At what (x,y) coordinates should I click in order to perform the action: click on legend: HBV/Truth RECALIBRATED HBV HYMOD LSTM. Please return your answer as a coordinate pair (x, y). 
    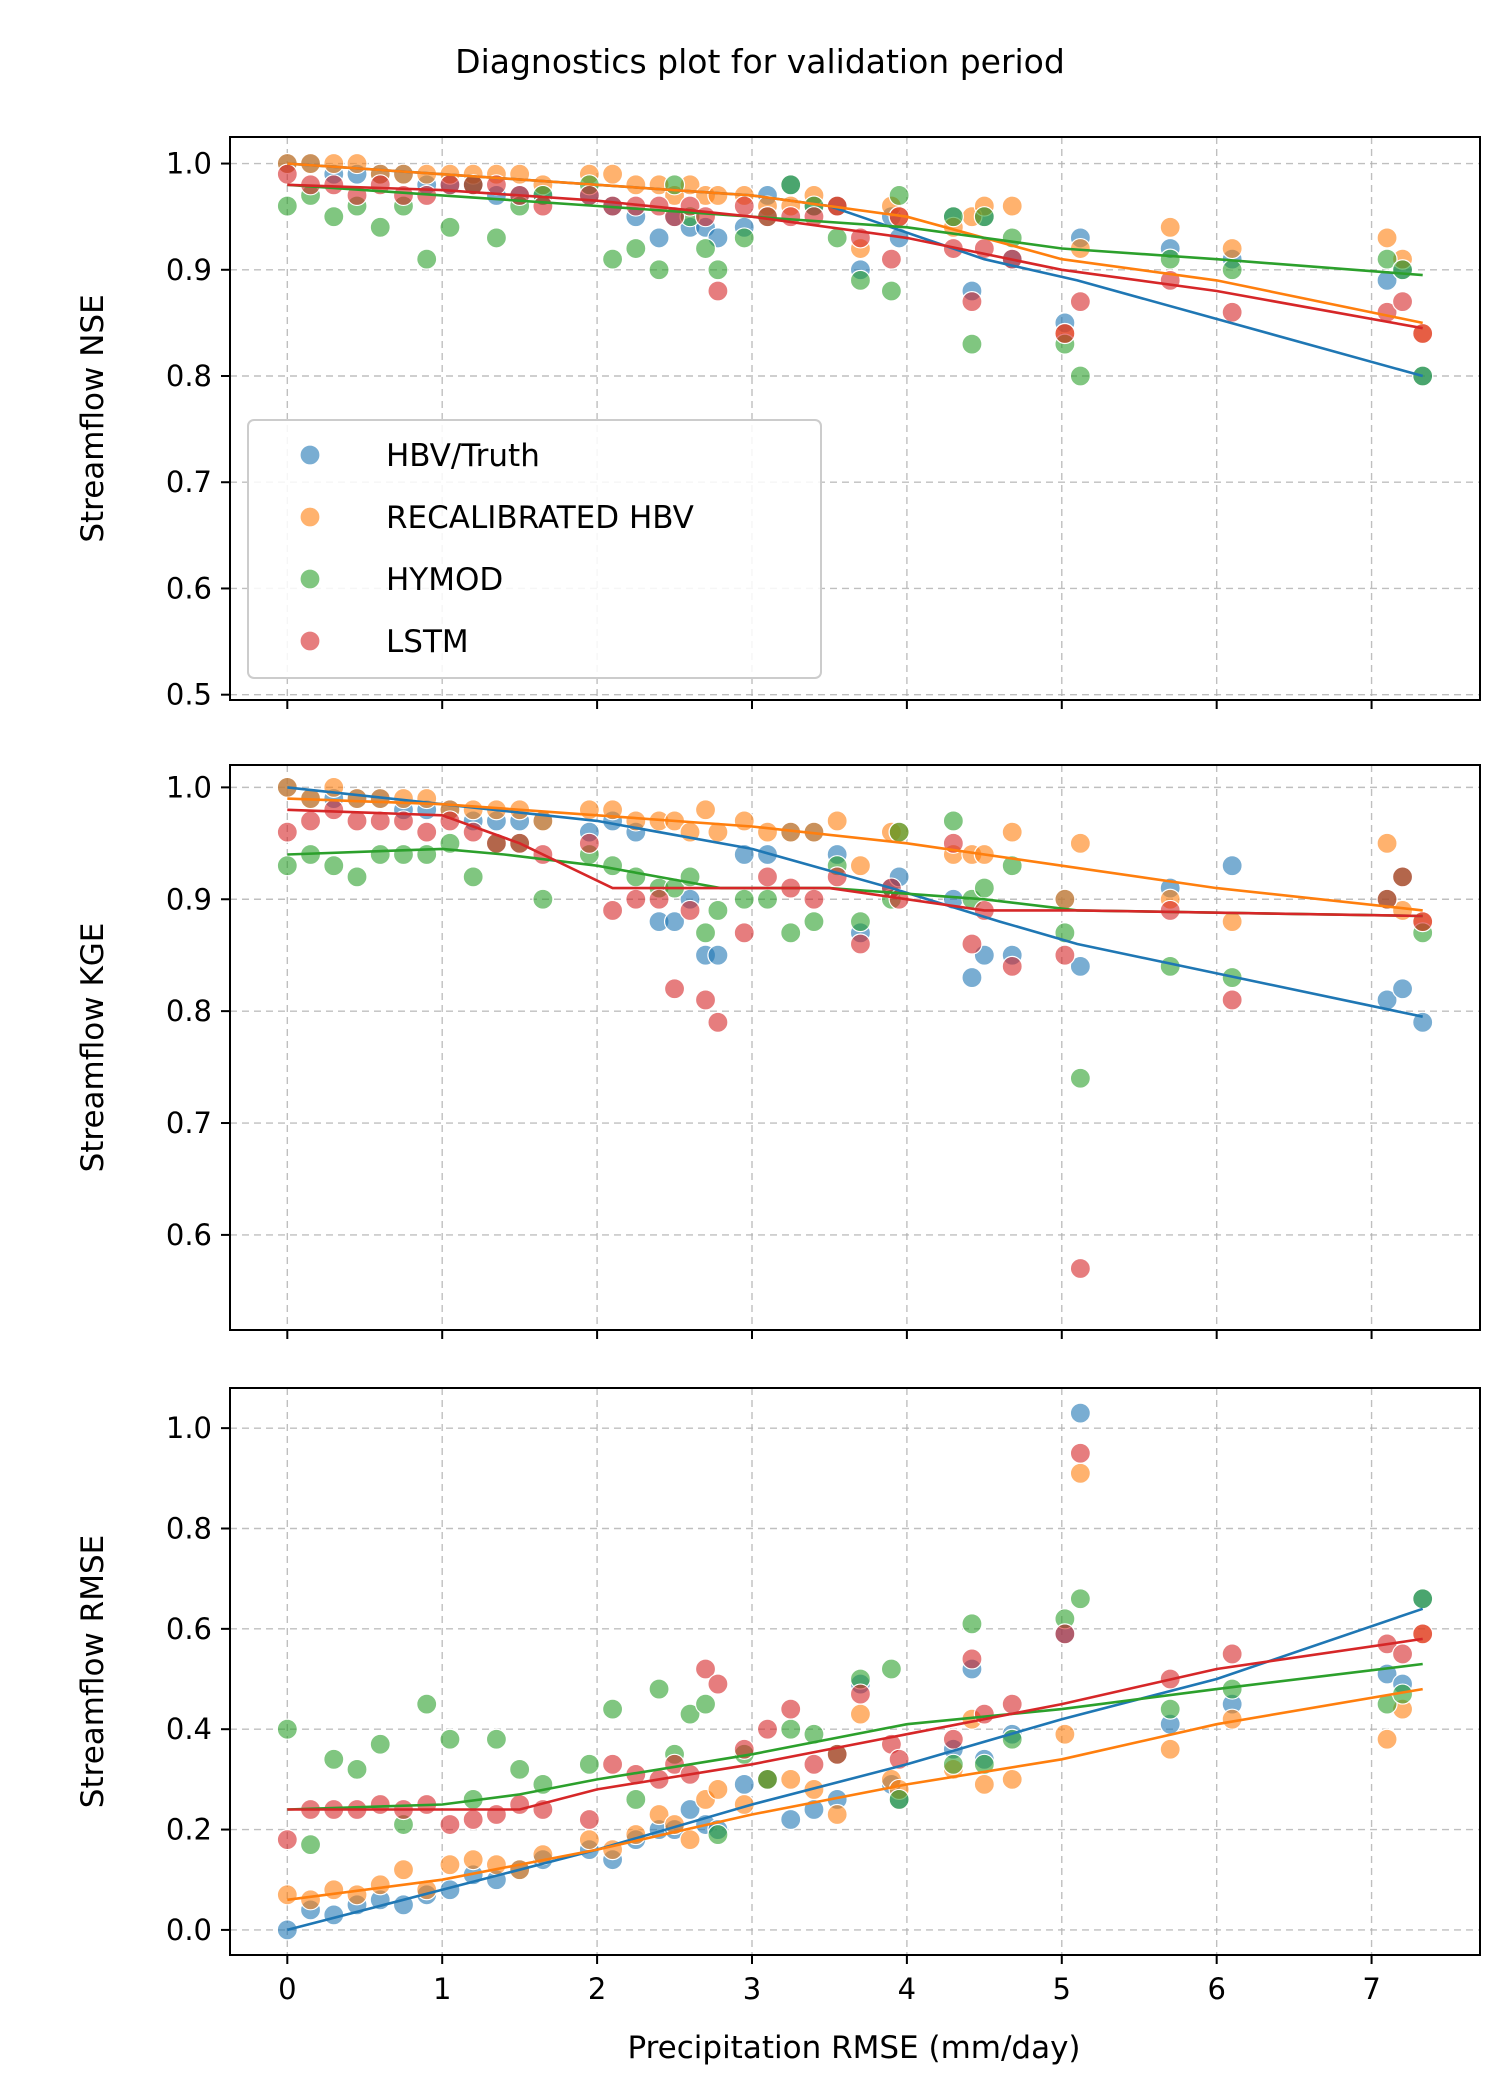
    Looking at the image, I should click on (534, 549).